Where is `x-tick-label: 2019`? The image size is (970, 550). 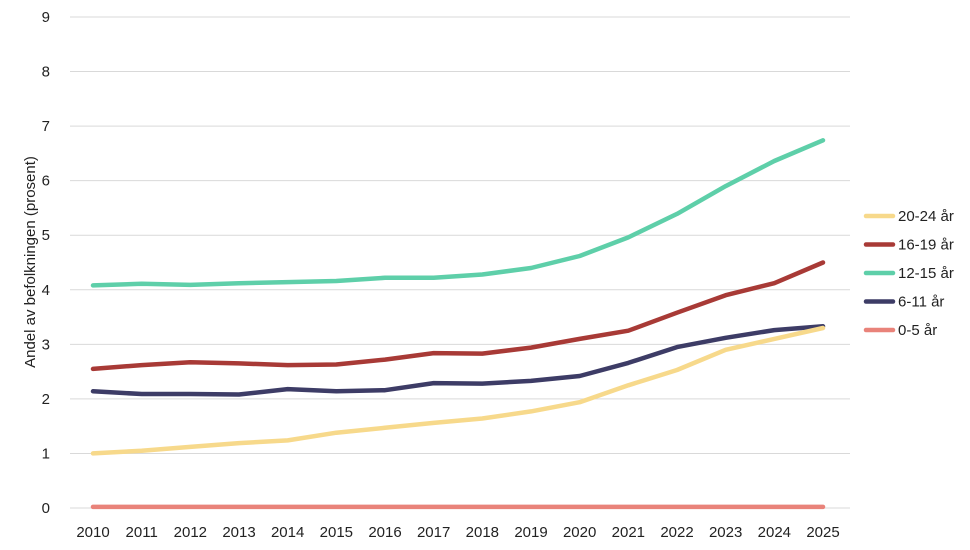
x-tick-label: 2019 is located at coordinates (530, 532).